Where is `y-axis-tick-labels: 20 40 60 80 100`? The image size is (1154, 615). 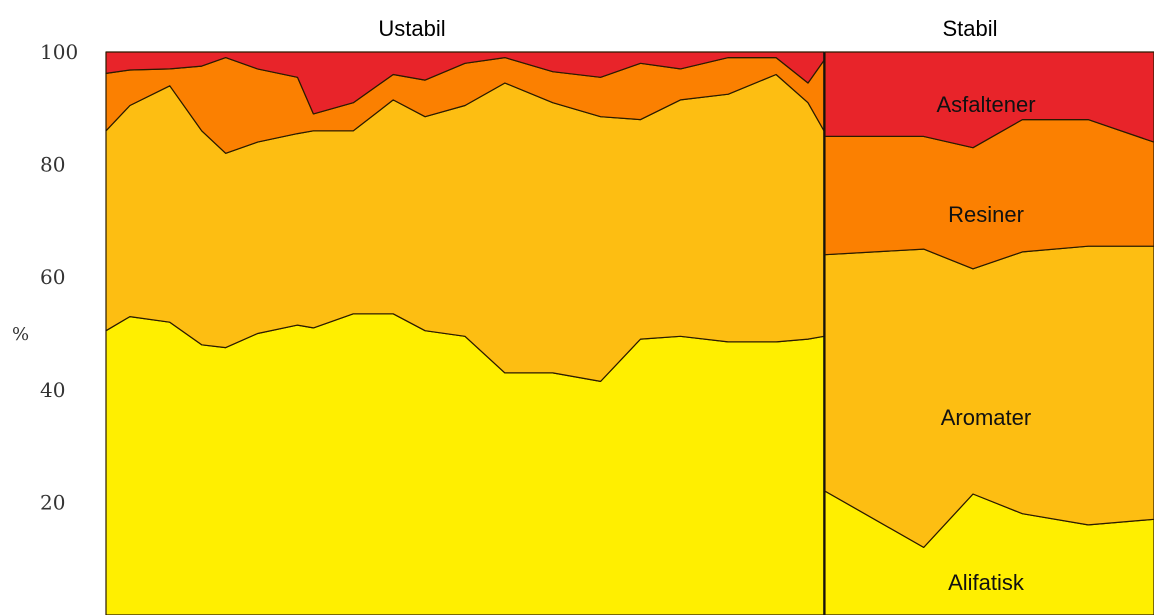
y-axis-tick-labels: 20 40 60 80 100 is located at coordinates (59, 277).